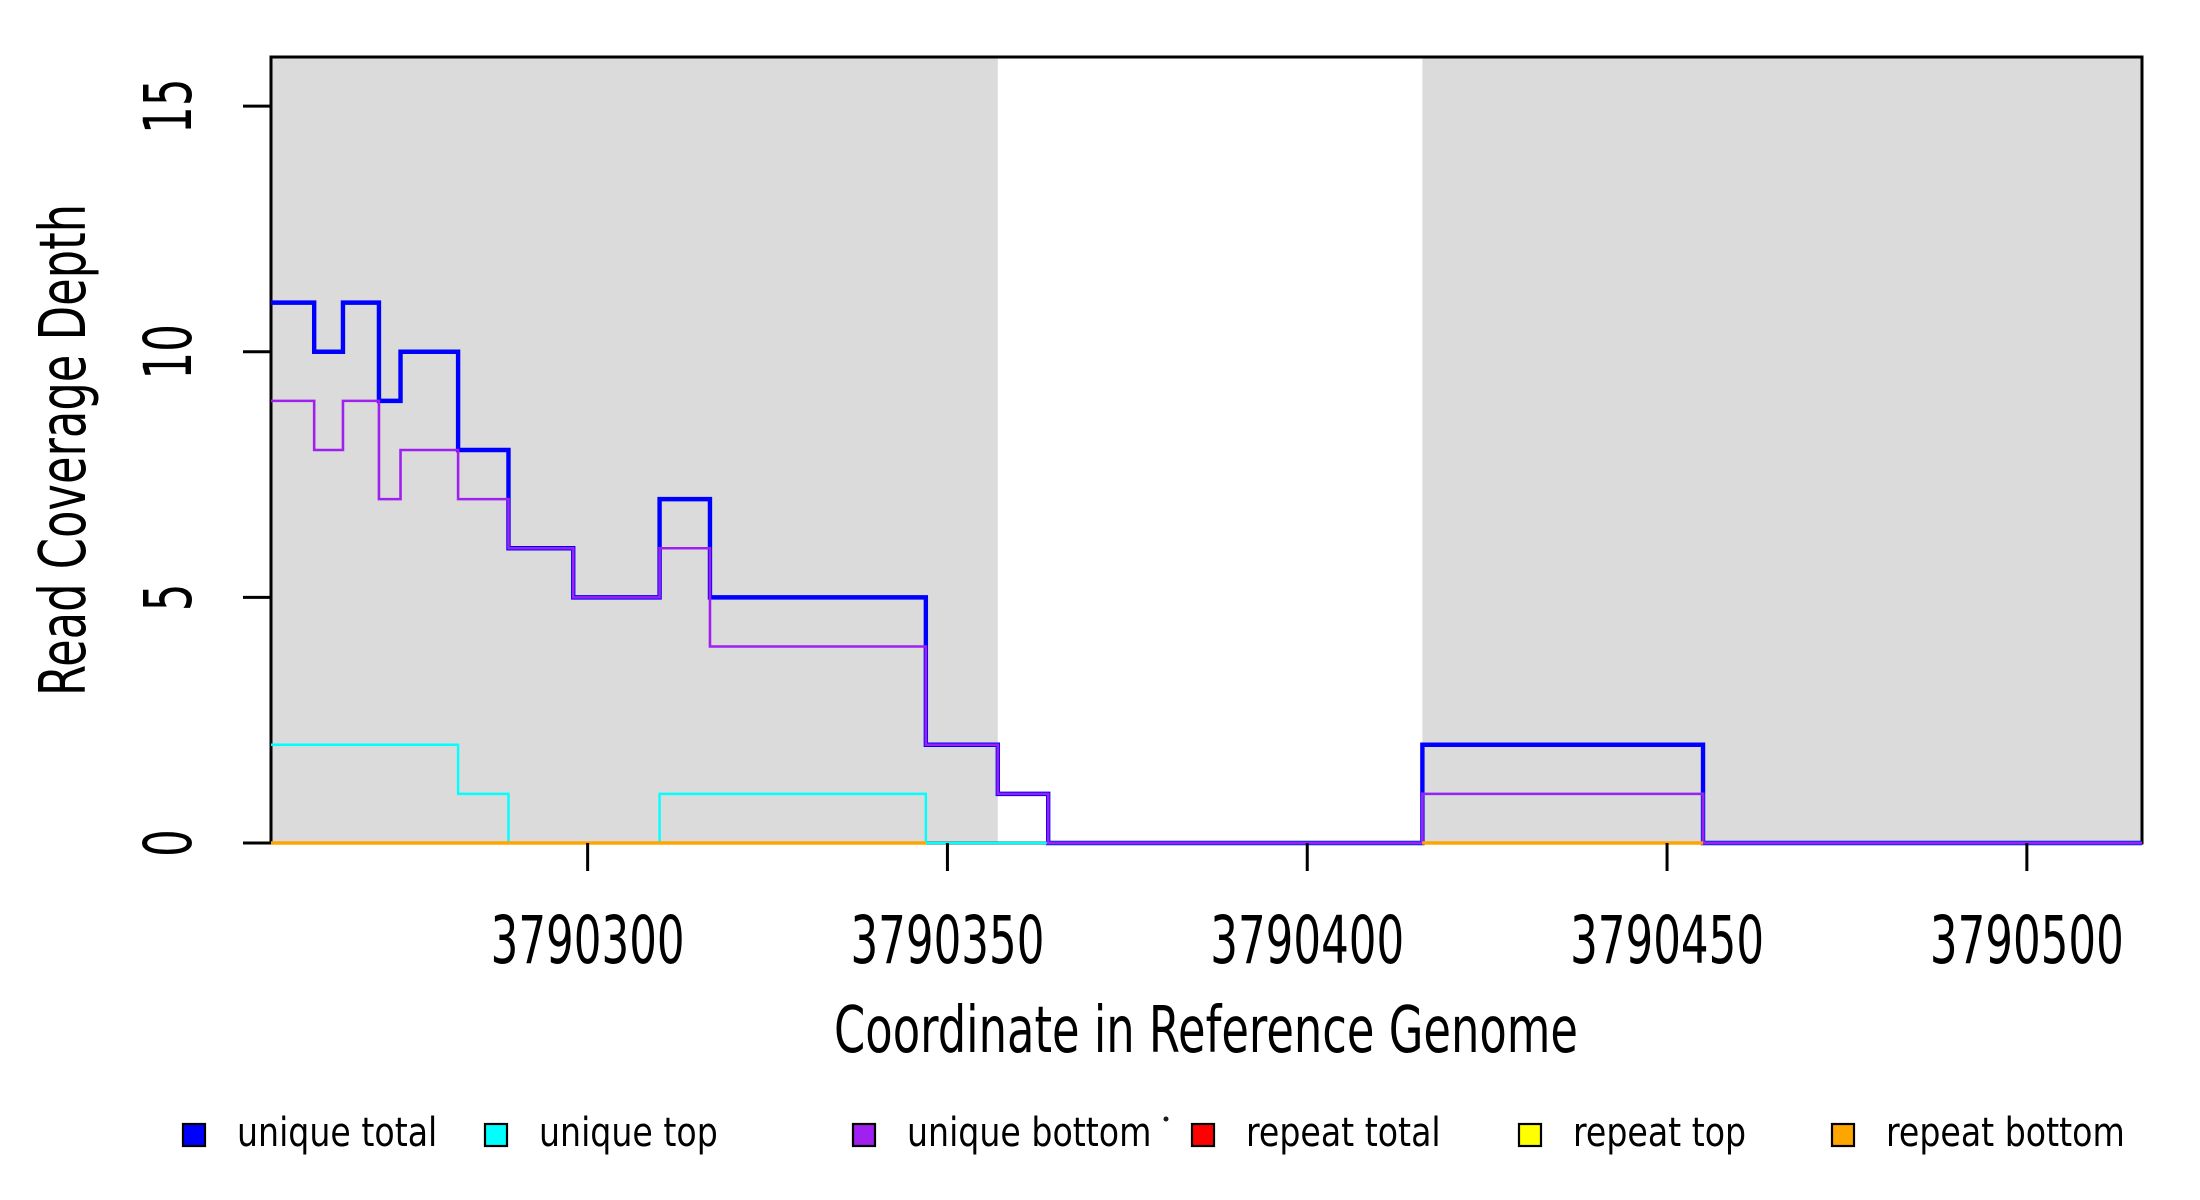 This screenshot has height=1200, width=2200. What do you see at coordinates (1307, 941) in the screenshot?
I see `x-tick-label: 3790400` at bounding box center [1307, 941].